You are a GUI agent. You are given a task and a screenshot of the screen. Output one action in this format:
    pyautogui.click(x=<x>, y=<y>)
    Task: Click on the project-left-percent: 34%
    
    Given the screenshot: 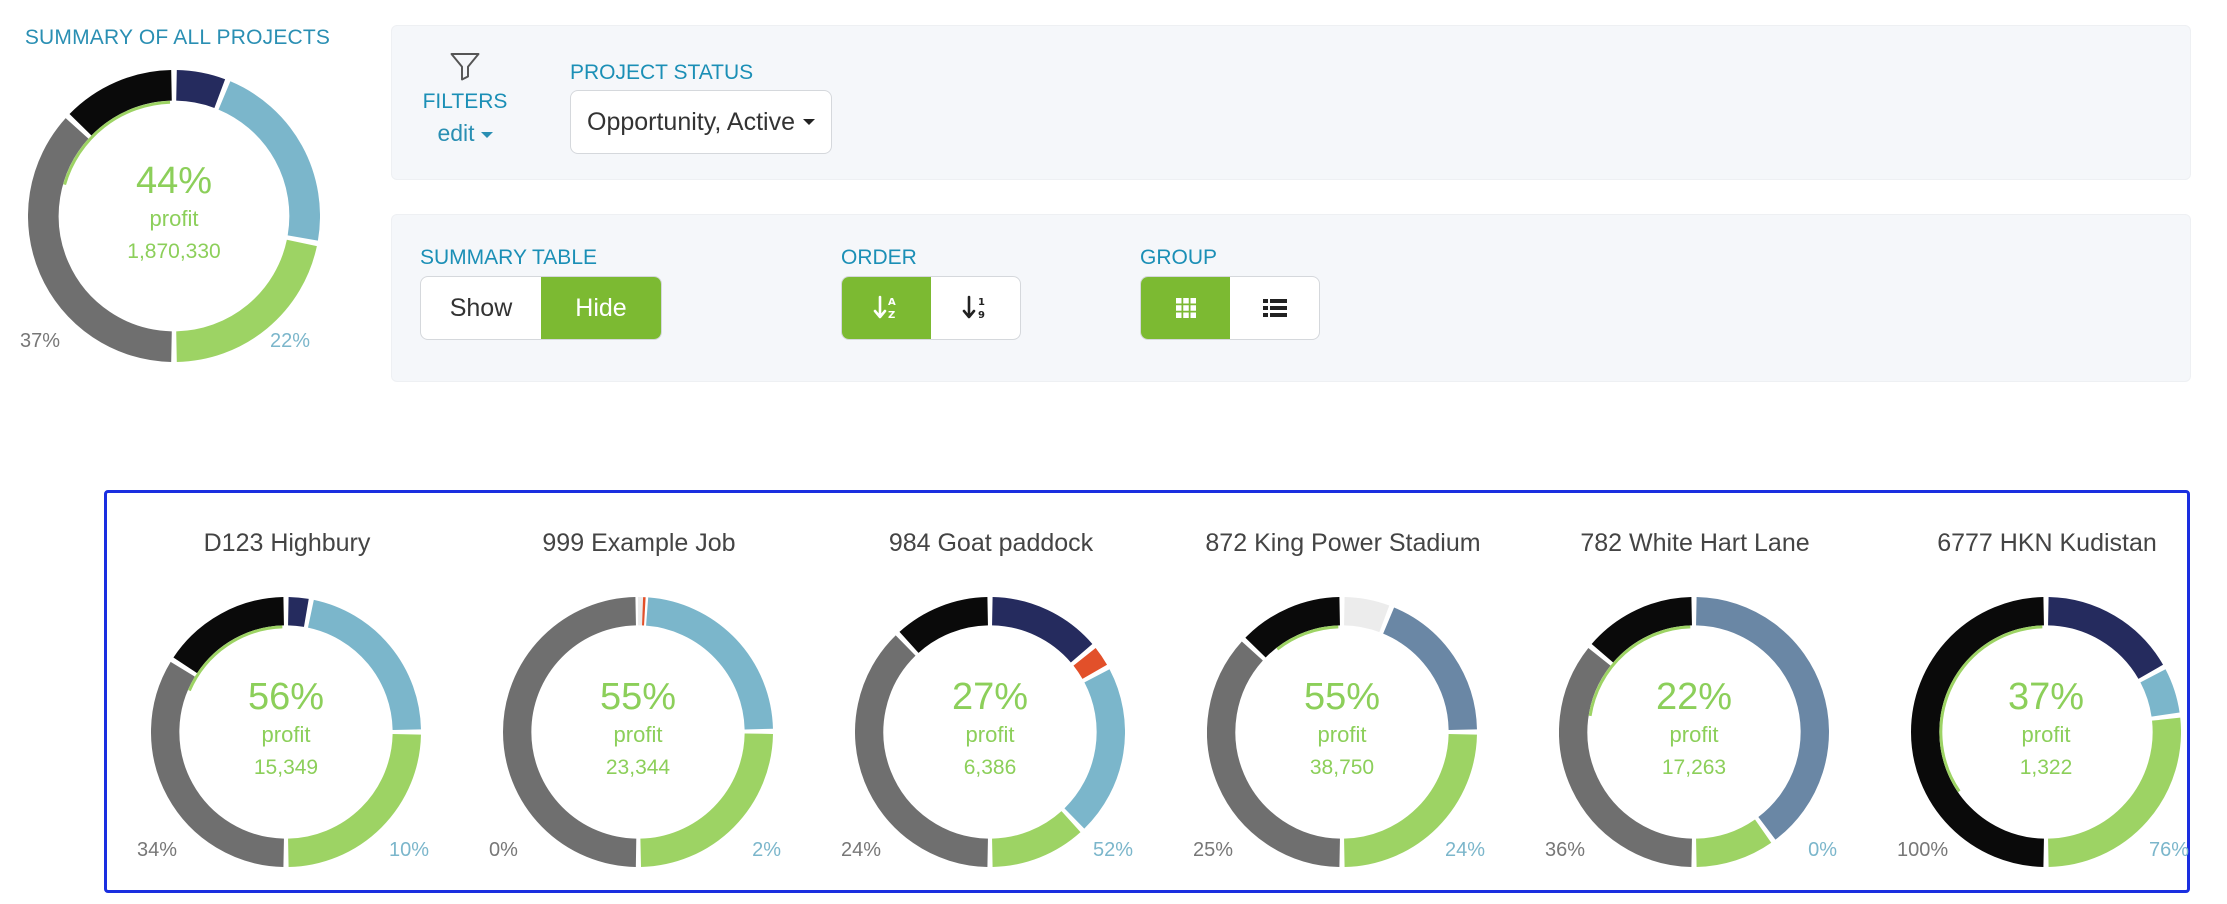 What is the action you would take?
    pyautogui.click(x=157, y=850)
    